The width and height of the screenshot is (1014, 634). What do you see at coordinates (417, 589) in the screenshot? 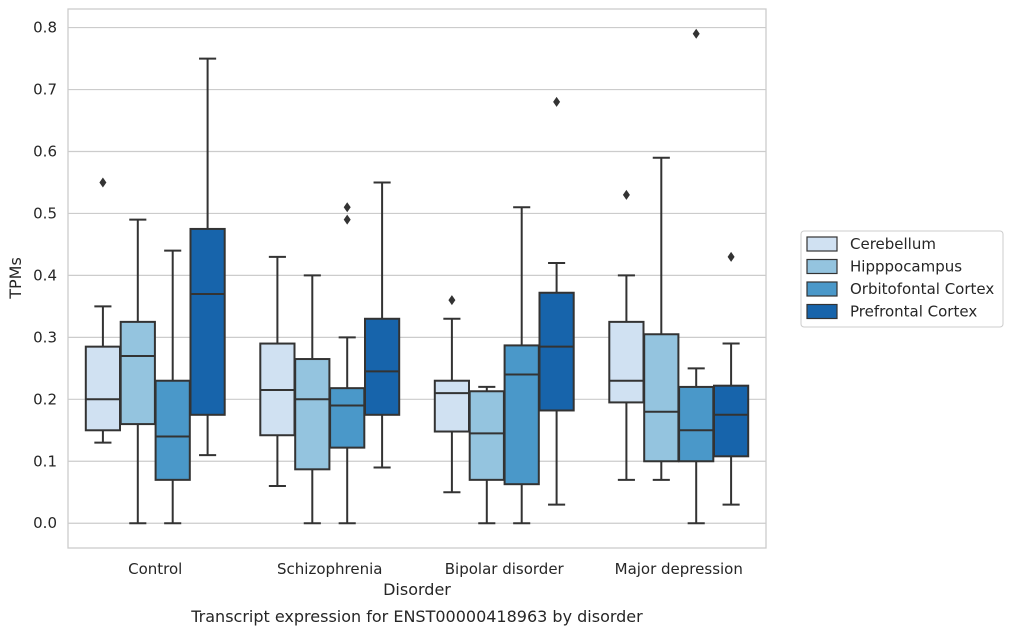
I see `x-axis-label: Disorder` at bounding box center [417, 589].